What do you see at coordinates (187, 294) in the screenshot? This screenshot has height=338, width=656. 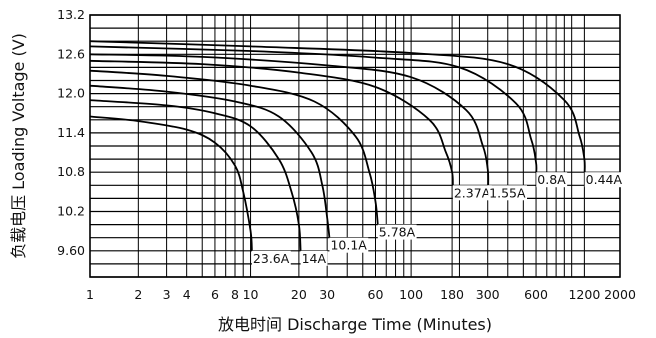 I see `x-tick-label: 4` at bounding box center [187, 294].